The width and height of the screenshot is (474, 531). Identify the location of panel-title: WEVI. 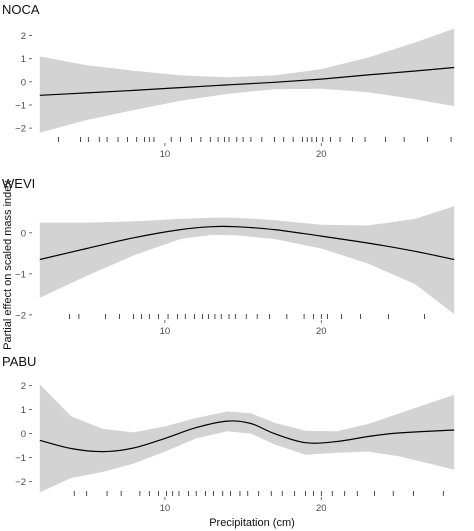
(18, 183).